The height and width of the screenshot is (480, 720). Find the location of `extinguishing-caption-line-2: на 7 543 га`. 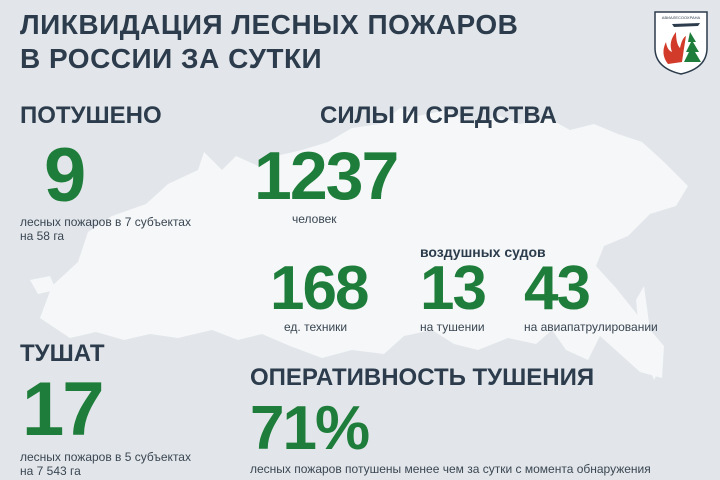

extinguishing-caption-line-2: на 7 543 га is located at coordinates (50, 471).